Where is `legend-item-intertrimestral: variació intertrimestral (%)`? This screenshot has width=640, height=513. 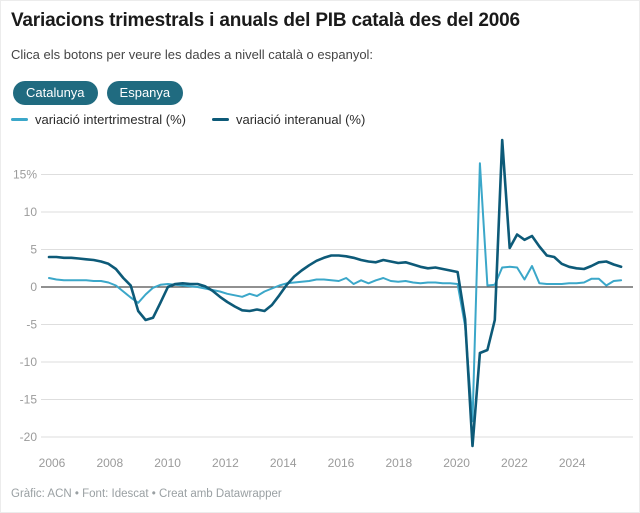 legend-item-intertrimestral: variació intertrimestral (%) is located at coordinates (98, 119).